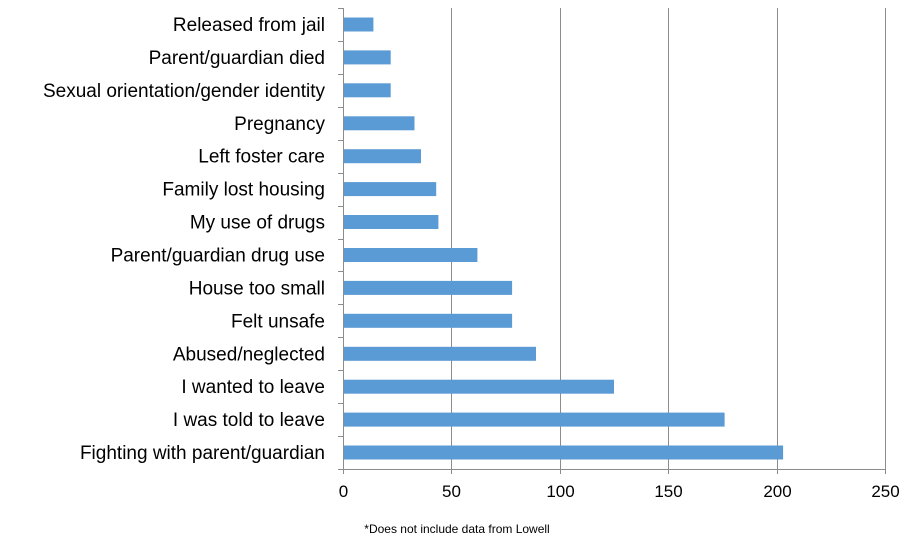 The height and width of the screenshot is (542, 914). Describe the element at coordinates (451, 491) in the screenshot. I see `x-tick-label-50: 50` at that location.